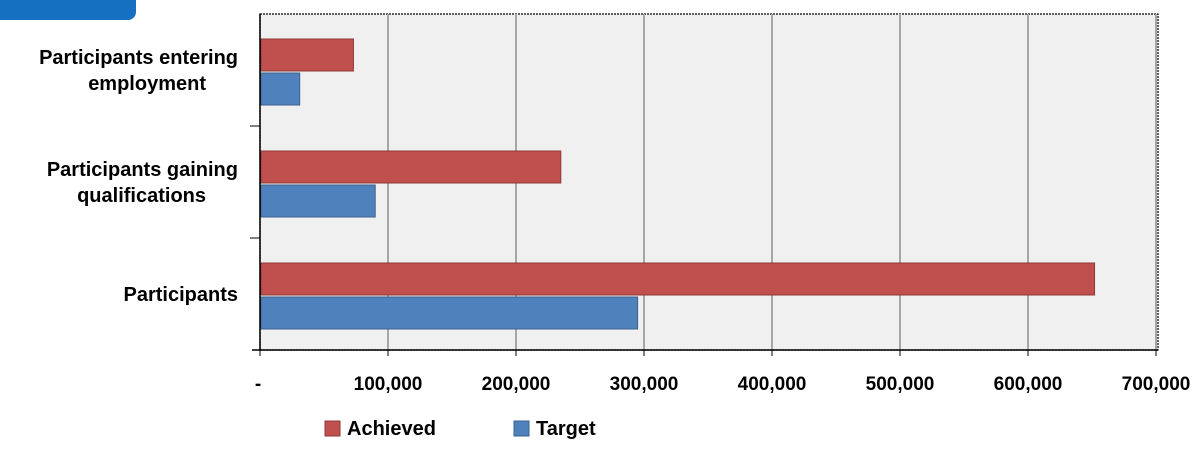 The image size is (1204, 449). Describe the element at coordinates (181, 295) in the screenshot. I see `category-label: Participants` at that location.